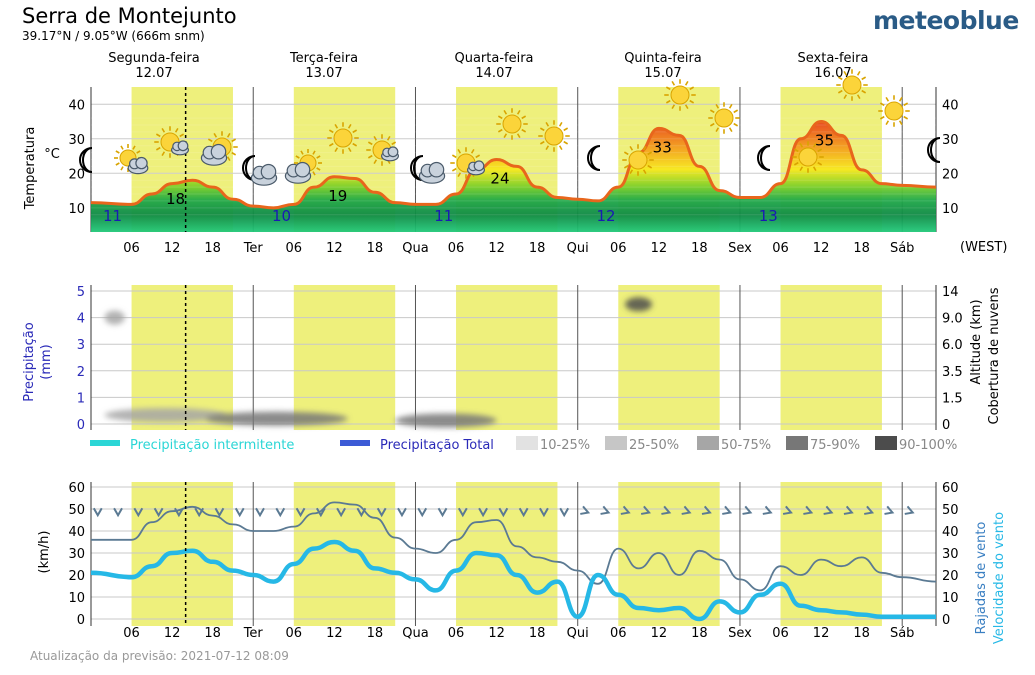  Describe the element at coordinates (797, 443) in the screenshot. I see `legend-cloud-75-swatch` at that location.